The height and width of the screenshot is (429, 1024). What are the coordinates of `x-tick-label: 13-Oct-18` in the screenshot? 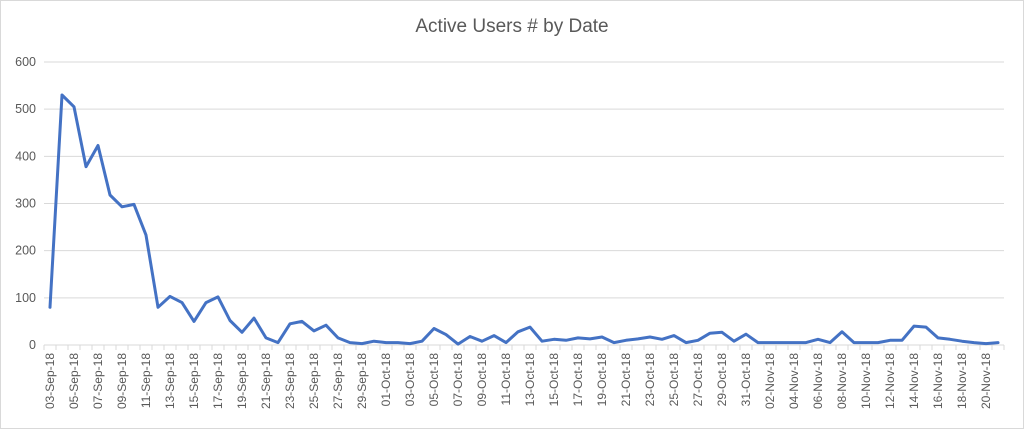 It's located at (530, 380).